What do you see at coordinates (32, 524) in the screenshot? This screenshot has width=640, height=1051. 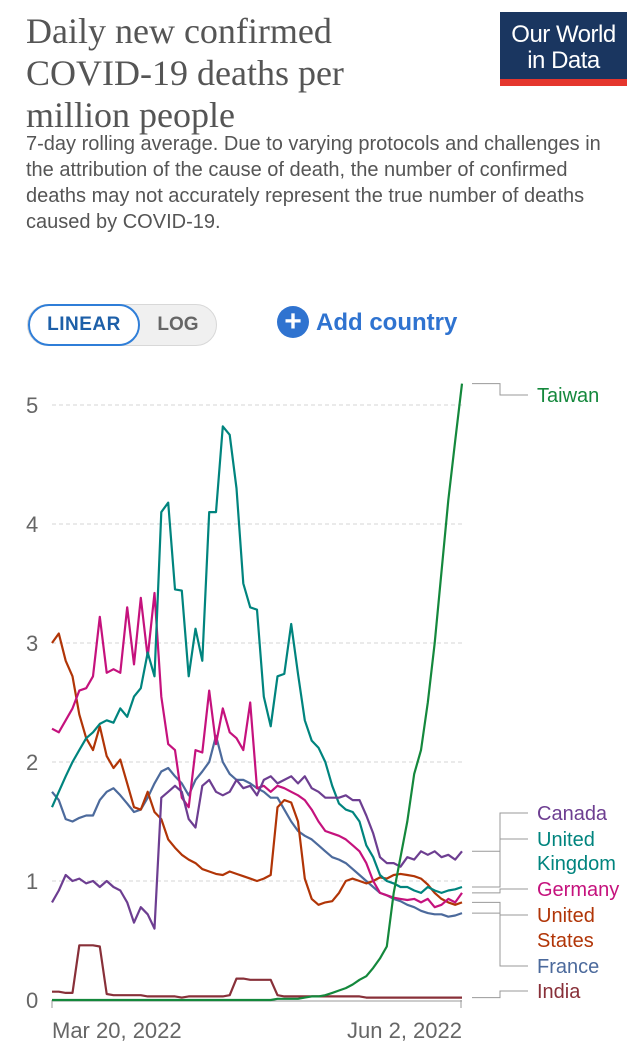 I see `y-tick-label: 4` at bounding box center [32, 524].